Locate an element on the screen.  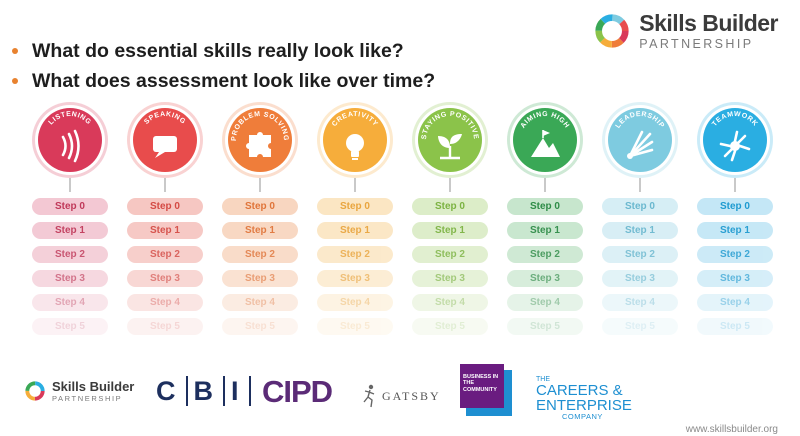
bullet-dot is located at coordinates (15, 51).